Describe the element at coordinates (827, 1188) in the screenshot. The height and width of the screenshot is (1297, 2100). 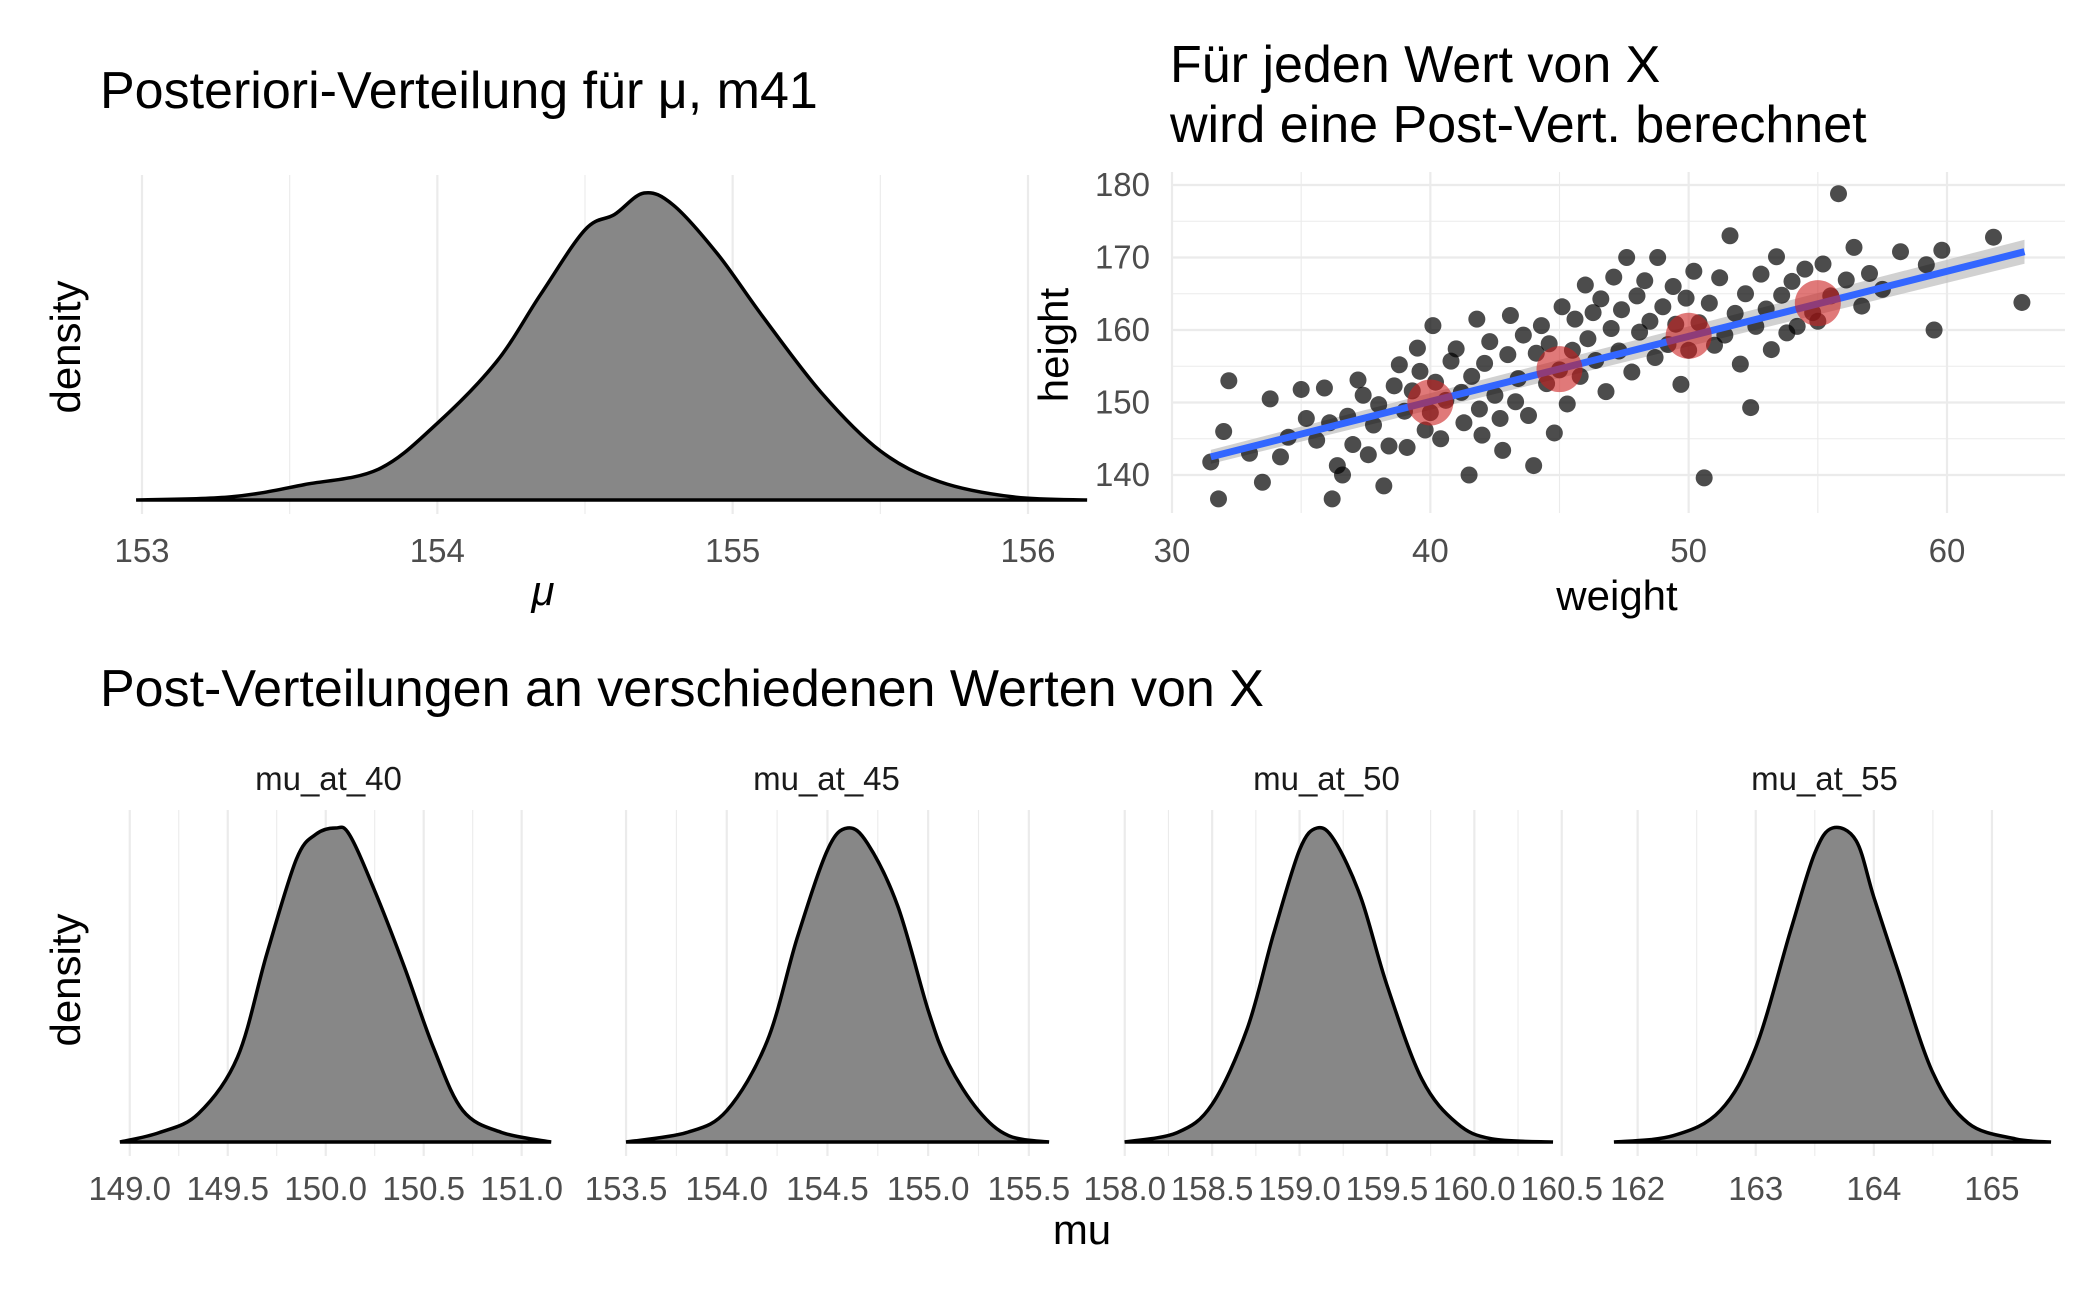
I see `x-tick-label: 154.5` at that location.